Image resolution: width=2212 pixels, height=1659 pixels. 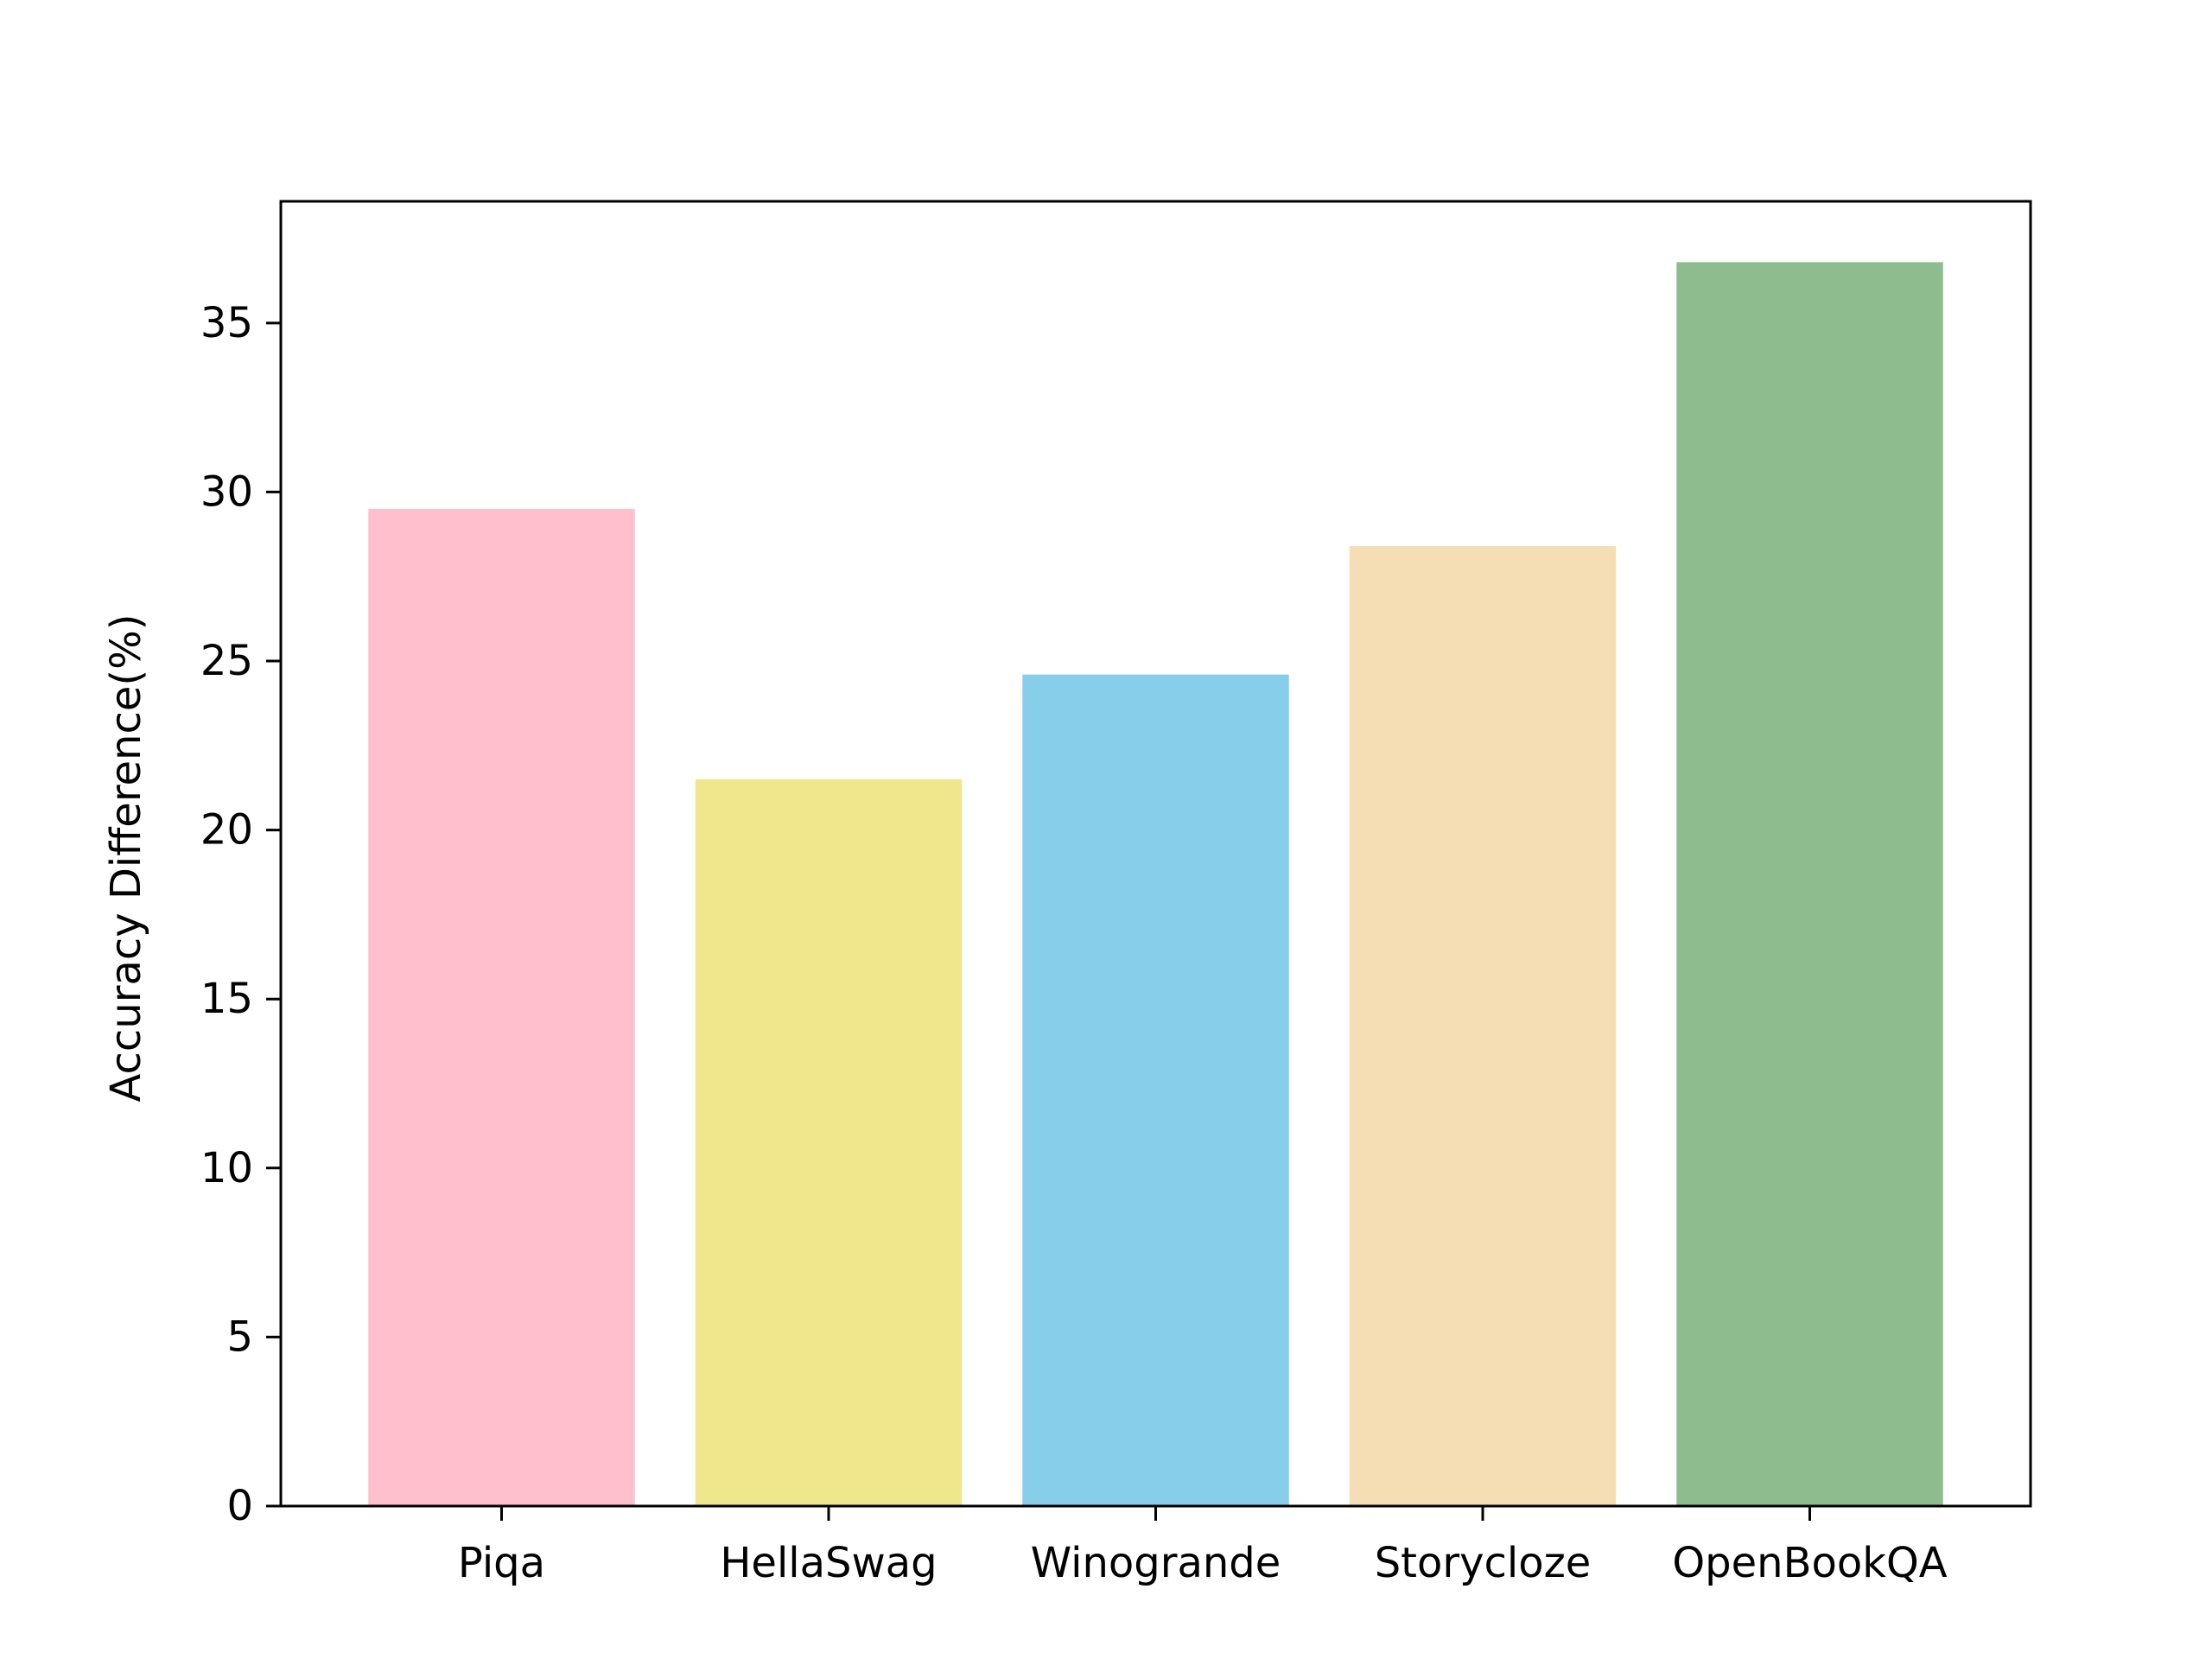 I want to click on y-tick-label-15: 15, so click(x=226, y=999).